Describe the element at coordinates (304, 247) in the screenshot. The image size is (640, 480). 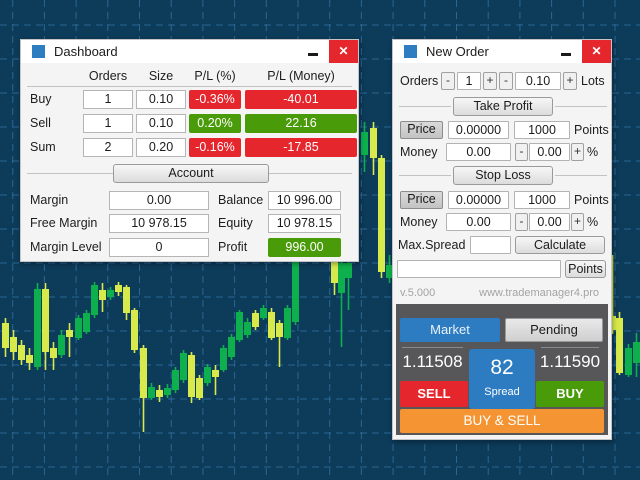
I see `profit-badge: 996.00` at that location.